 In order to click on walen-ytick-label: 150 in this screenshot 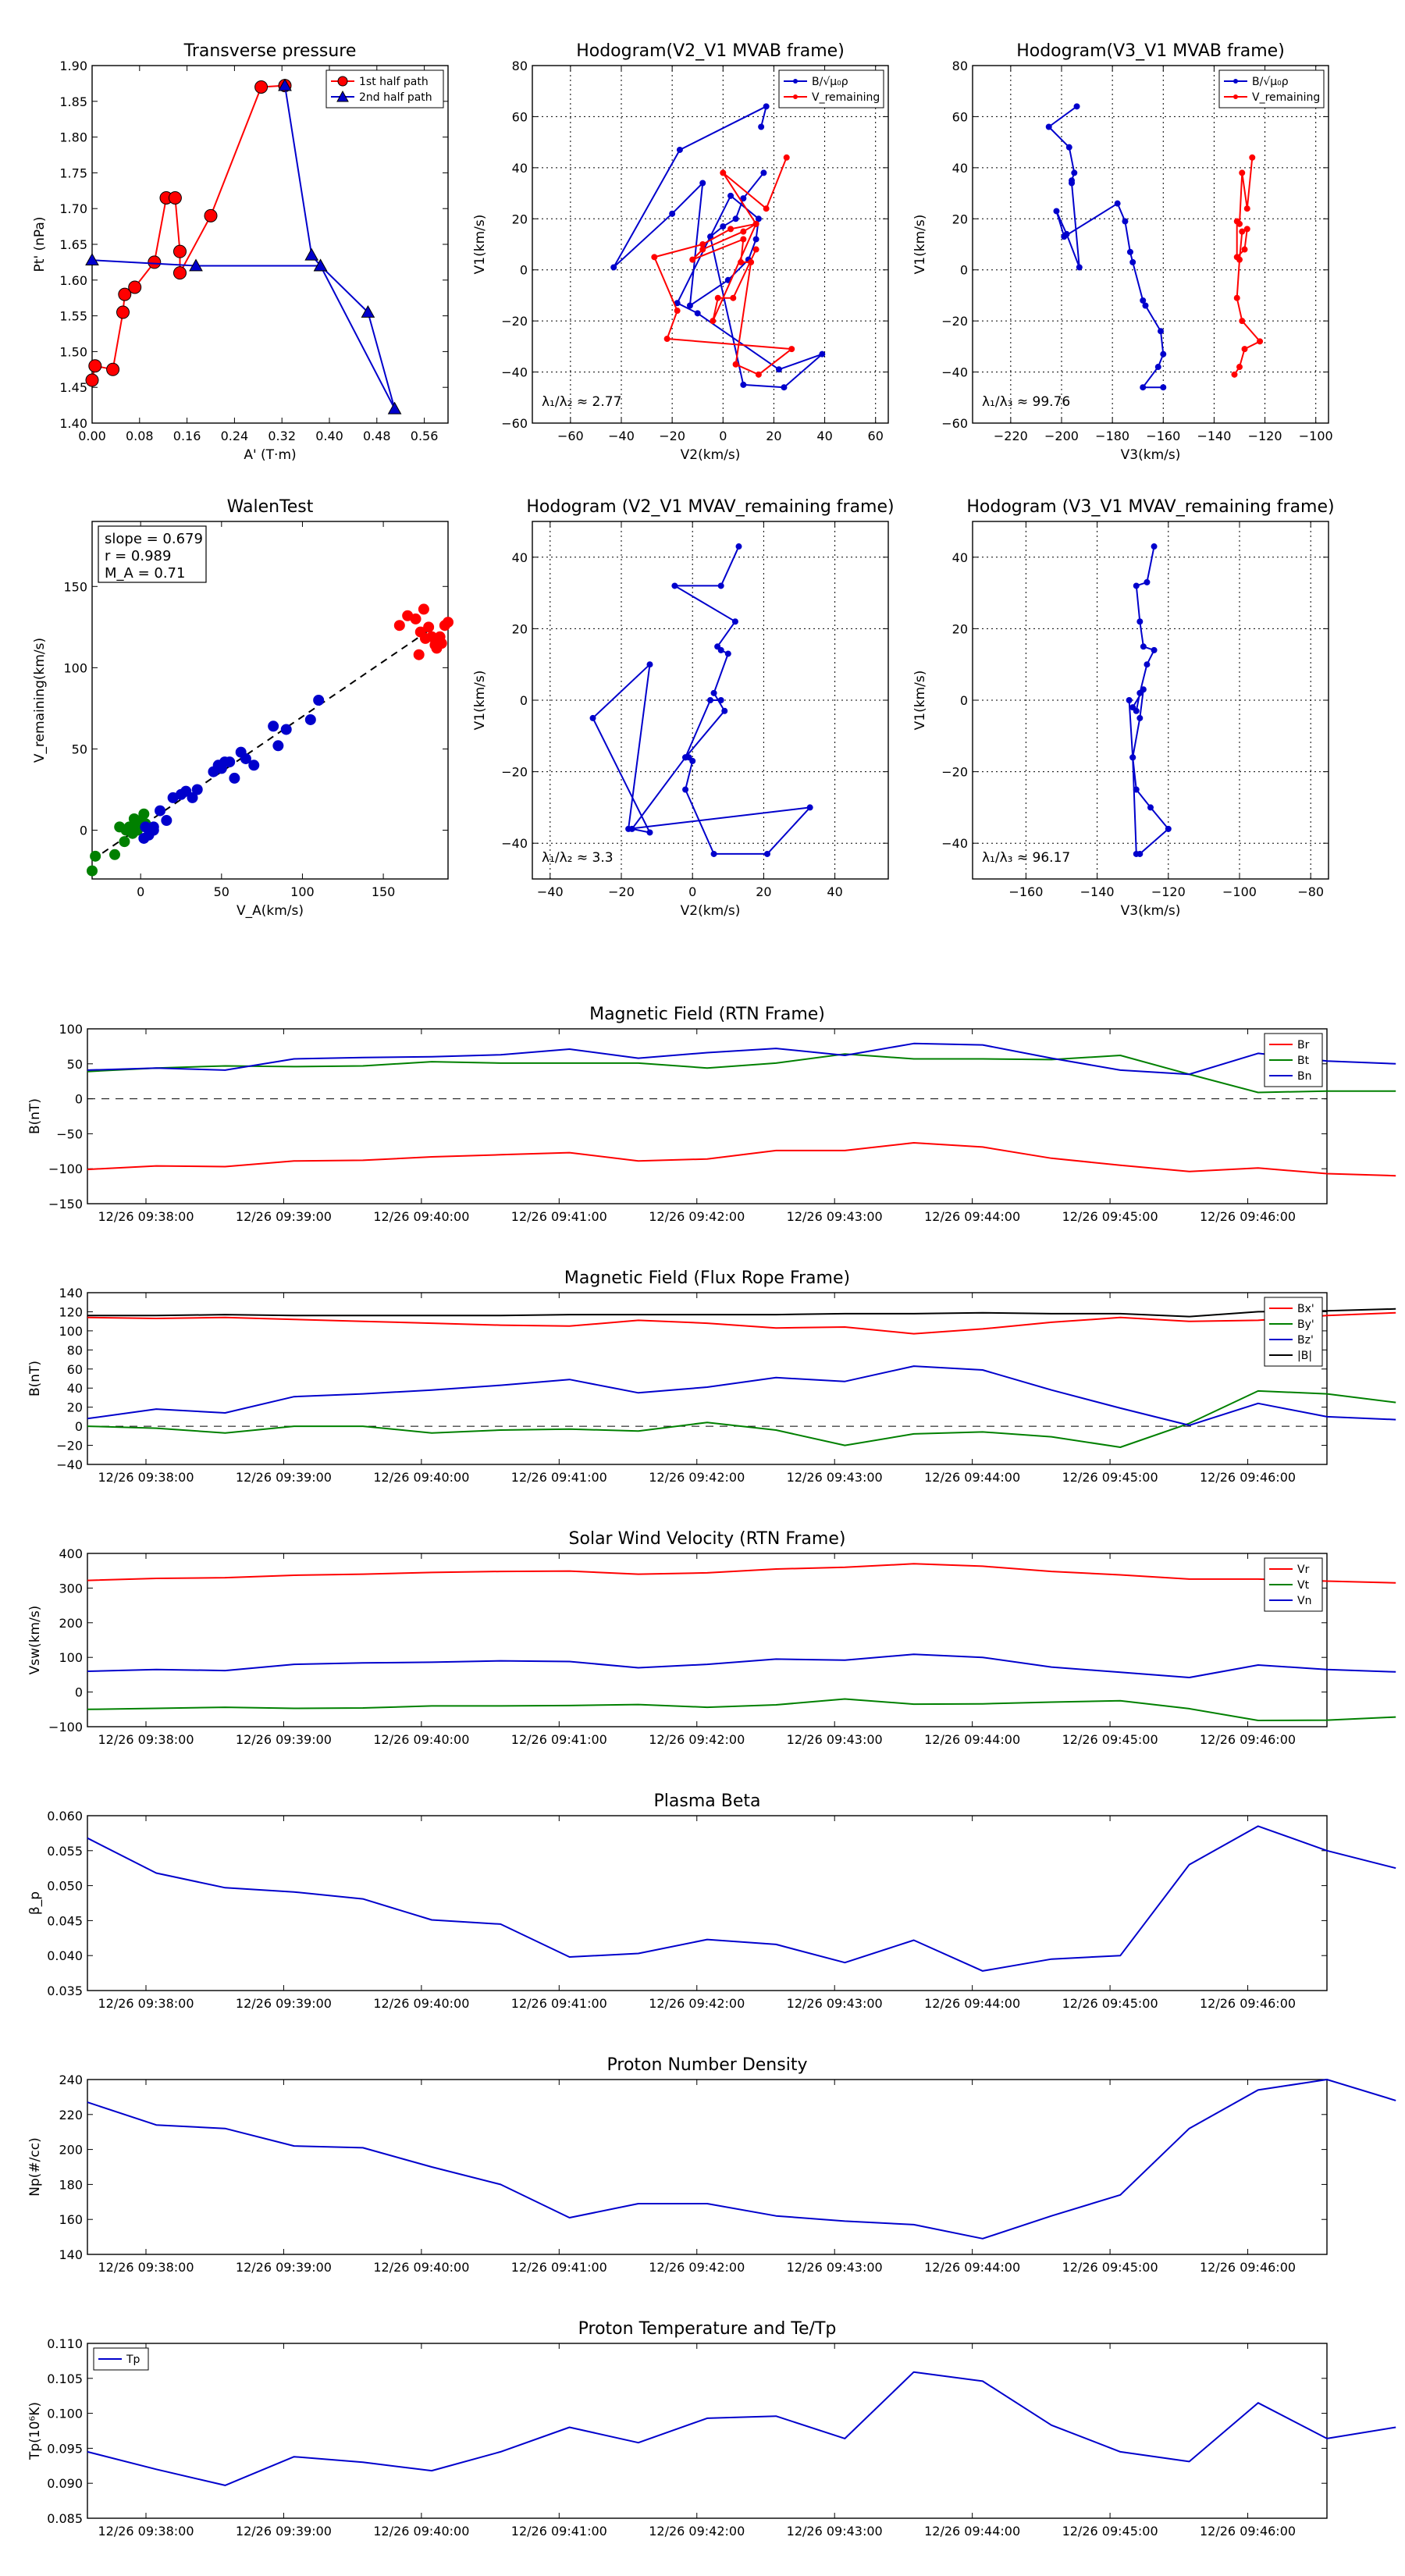, I will do `click(75, 586)`.